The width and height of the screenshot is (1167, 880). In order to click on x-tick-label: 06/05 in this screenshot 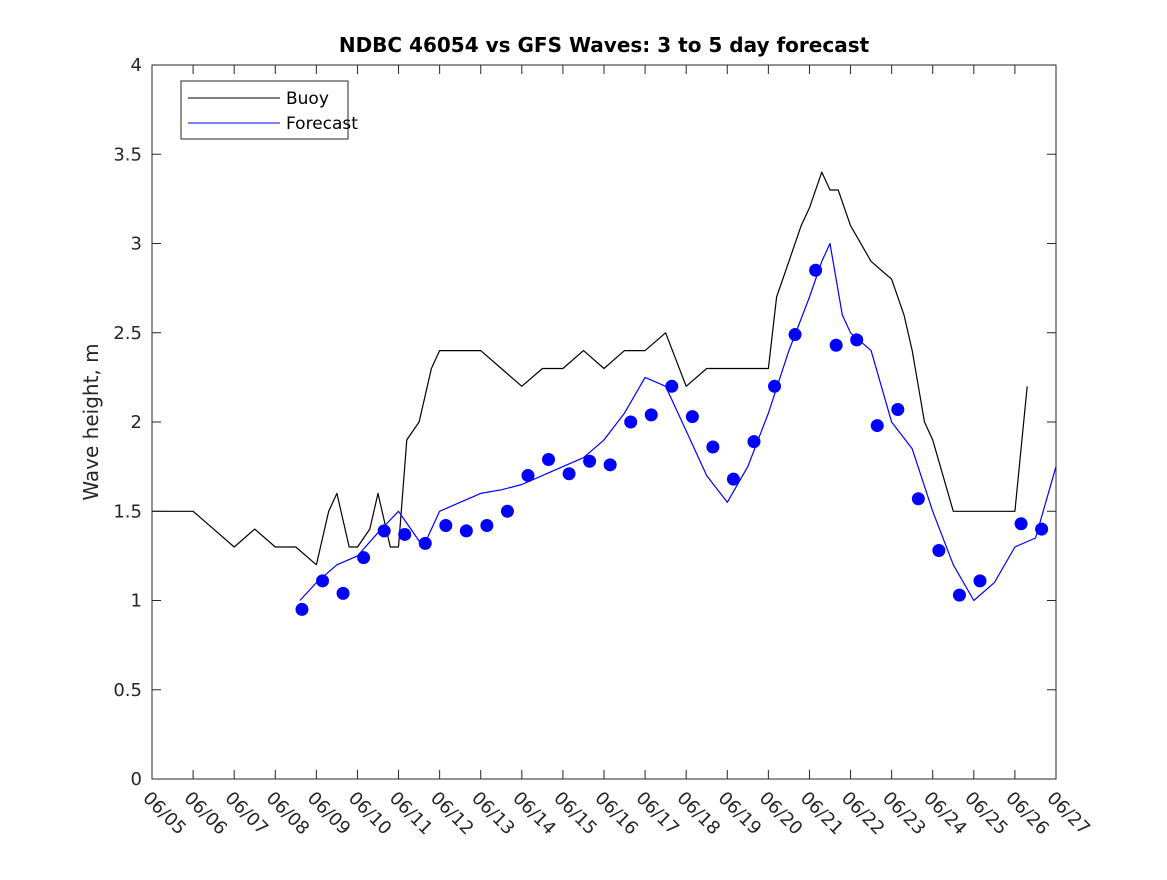, I will do `click(164, 814)`.